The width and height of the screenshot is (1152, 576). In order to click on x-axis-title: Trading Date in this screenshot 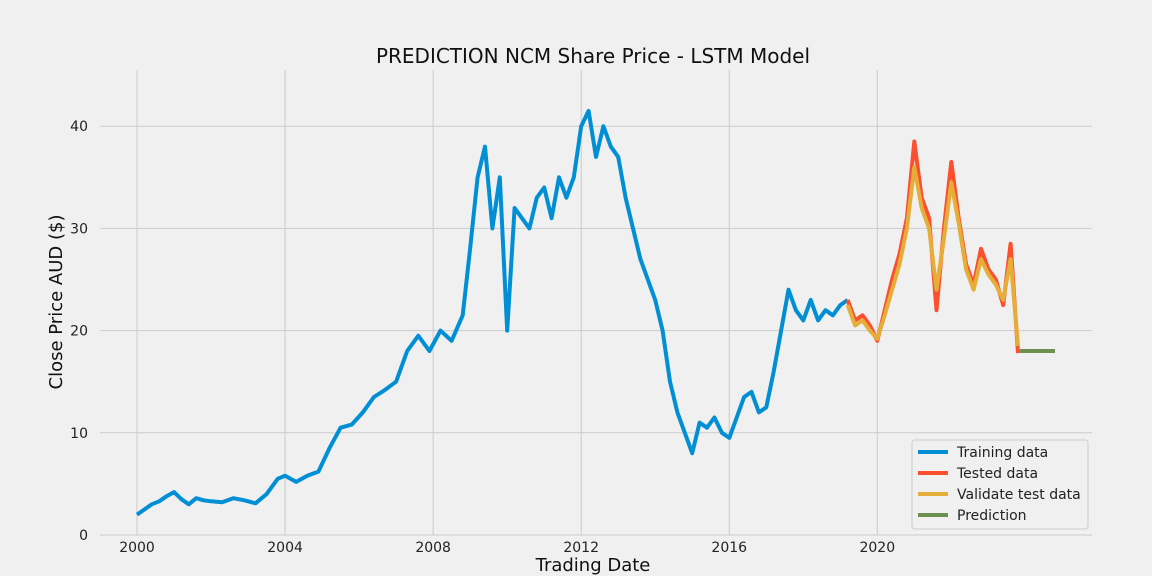, I will do `click(593, 565)`.